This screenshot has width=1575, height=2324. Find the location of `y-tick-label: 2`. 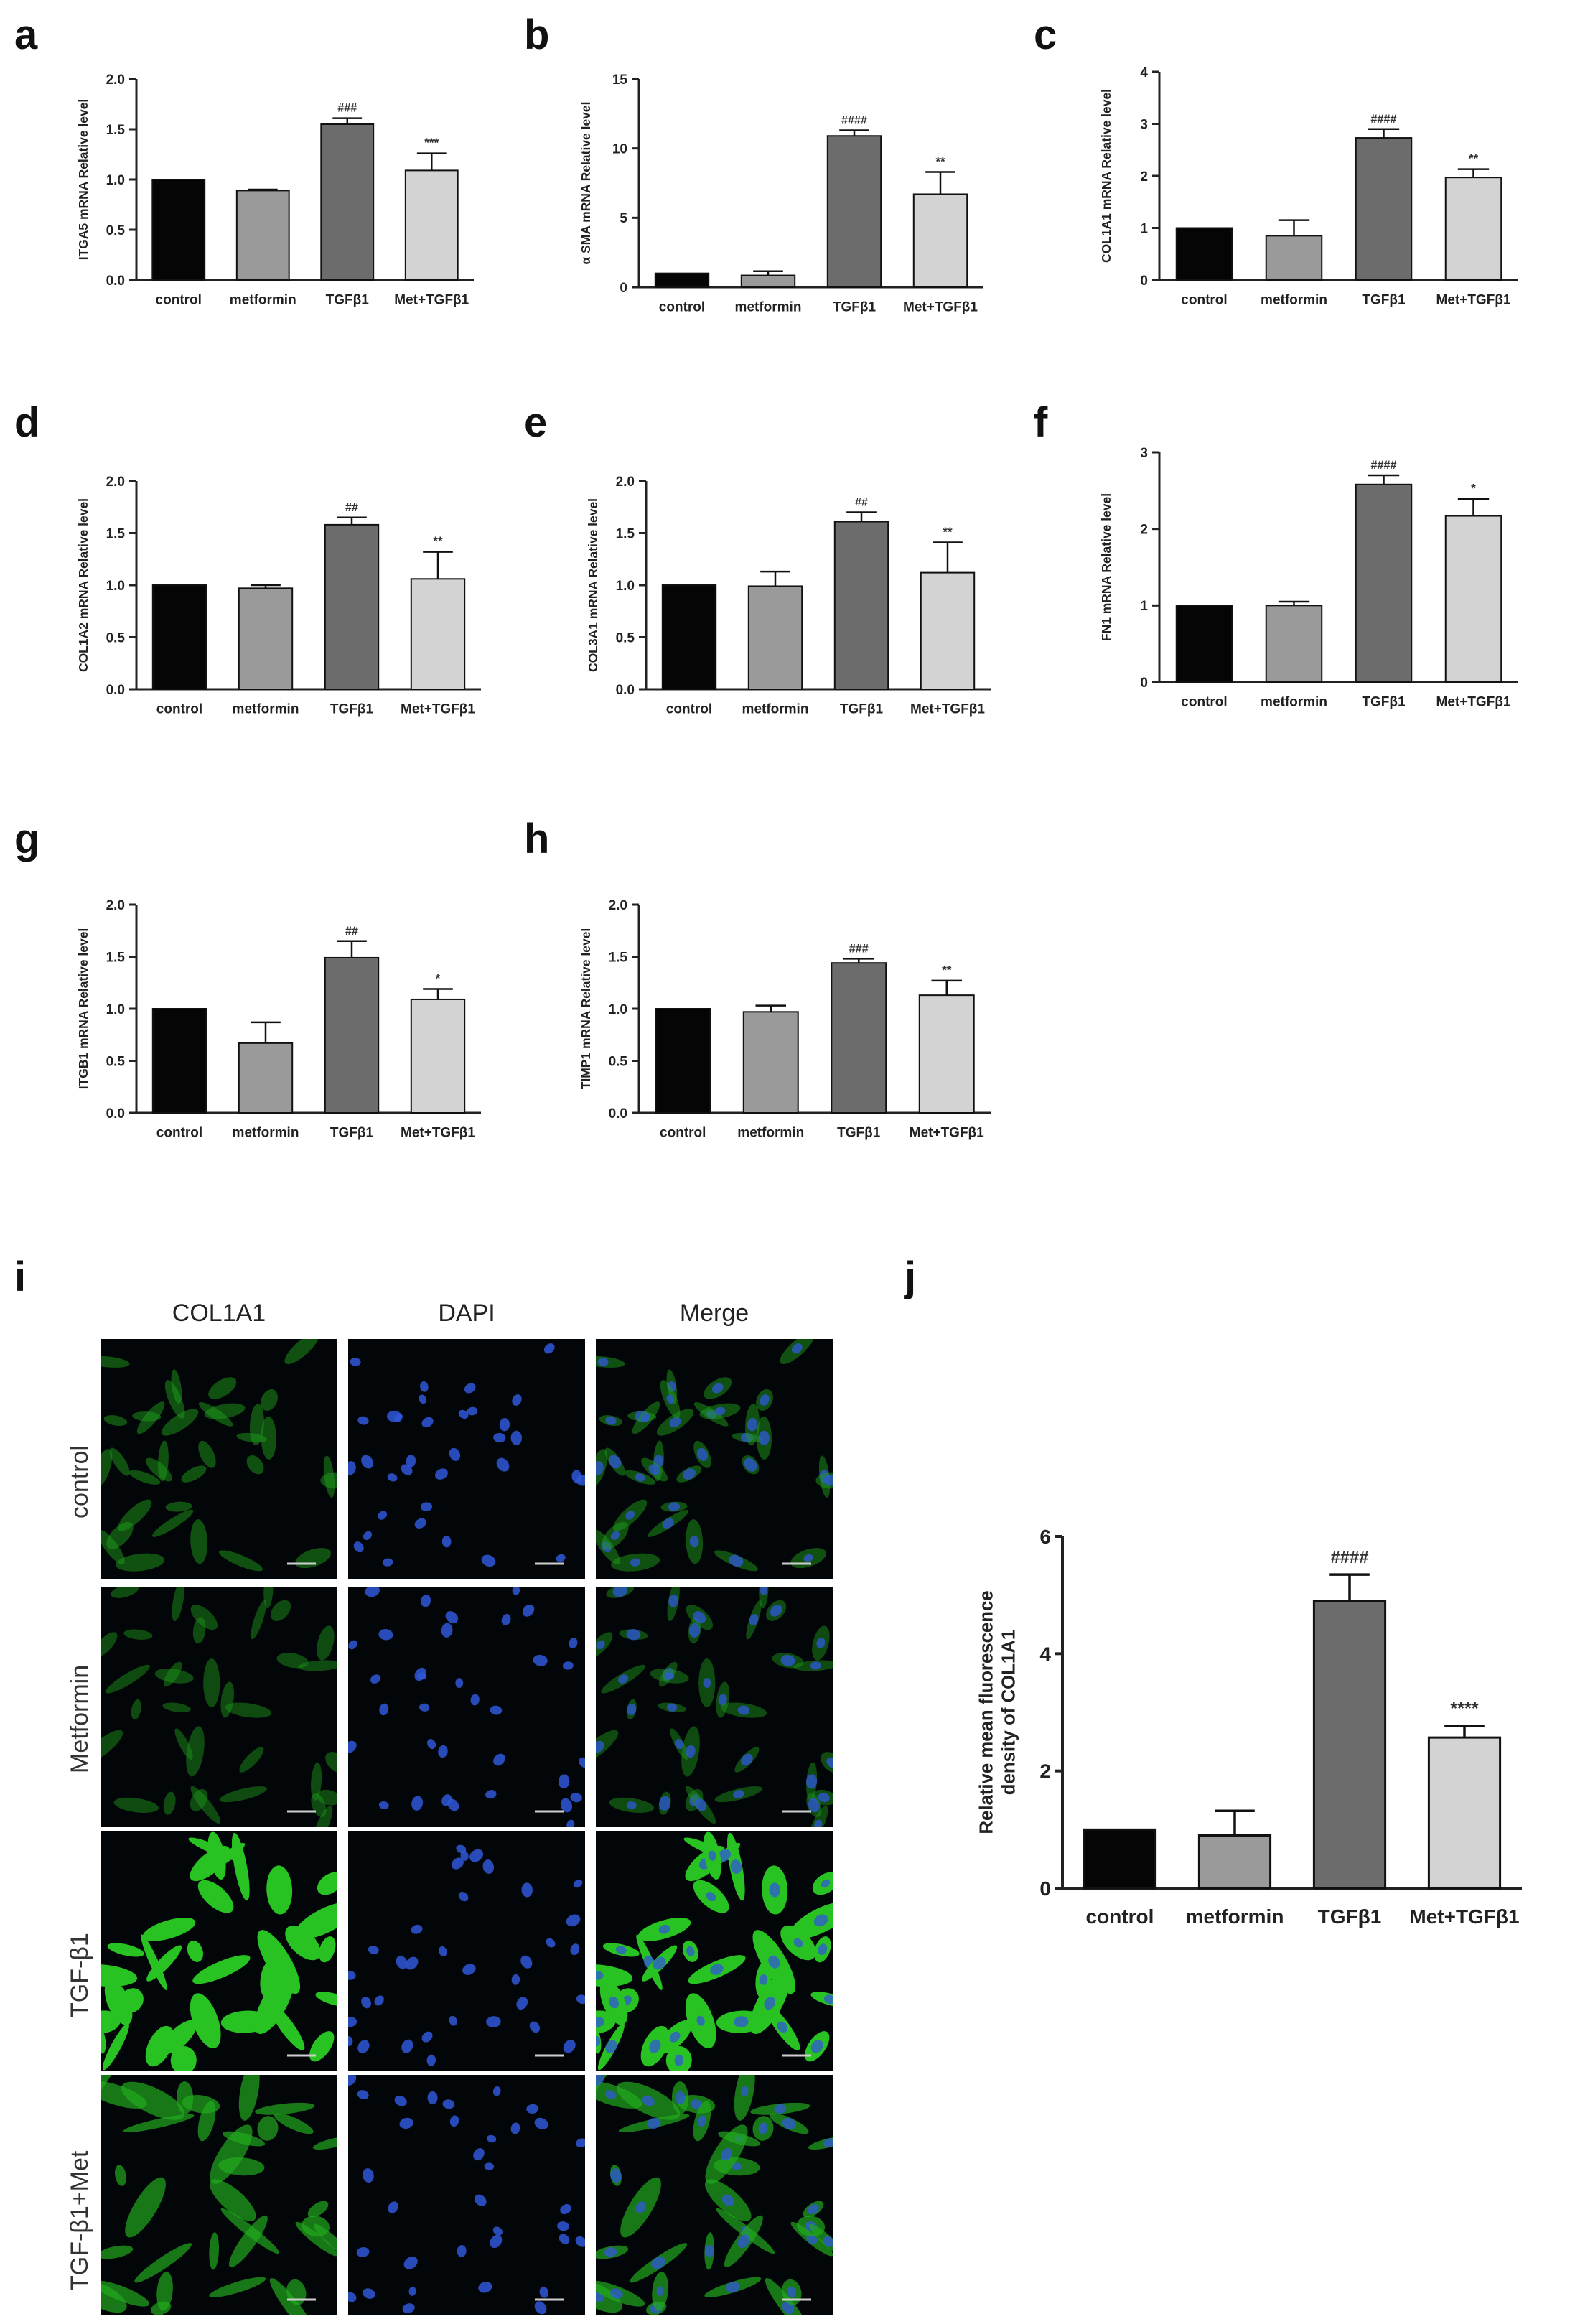

y-tick-label: 2 is located at coordinates (1144, 530).